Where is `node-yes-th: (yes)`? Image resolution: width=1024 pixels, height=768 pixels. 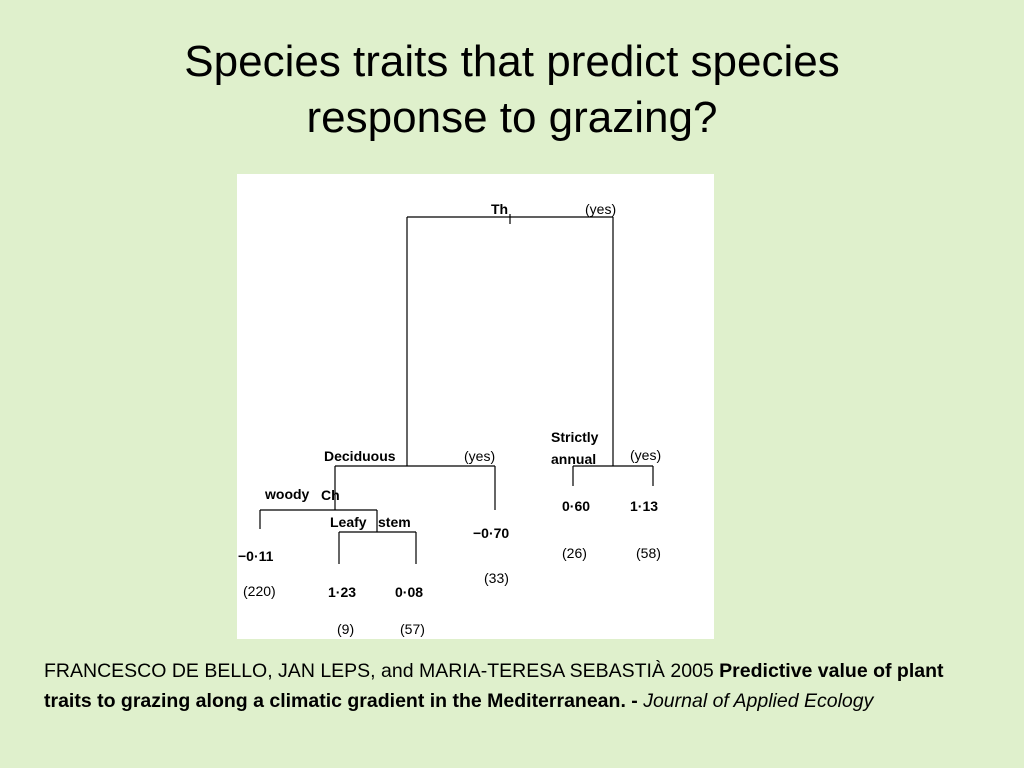
node-yes-th: (yes) is located at coordinates (600, 209).